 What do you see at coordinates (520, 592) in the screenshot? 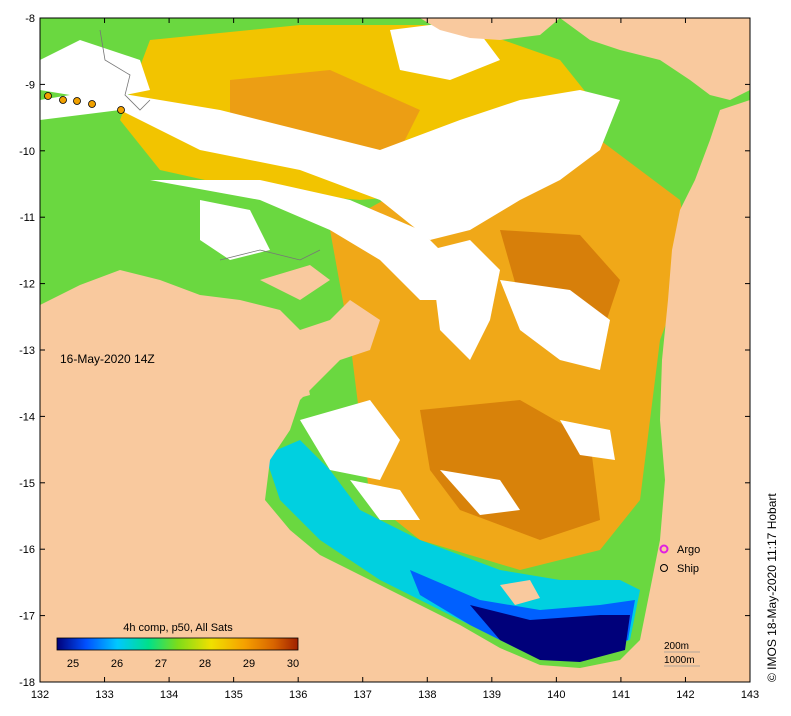
I see `land-mornington-island` at bounding box center [520, 592].